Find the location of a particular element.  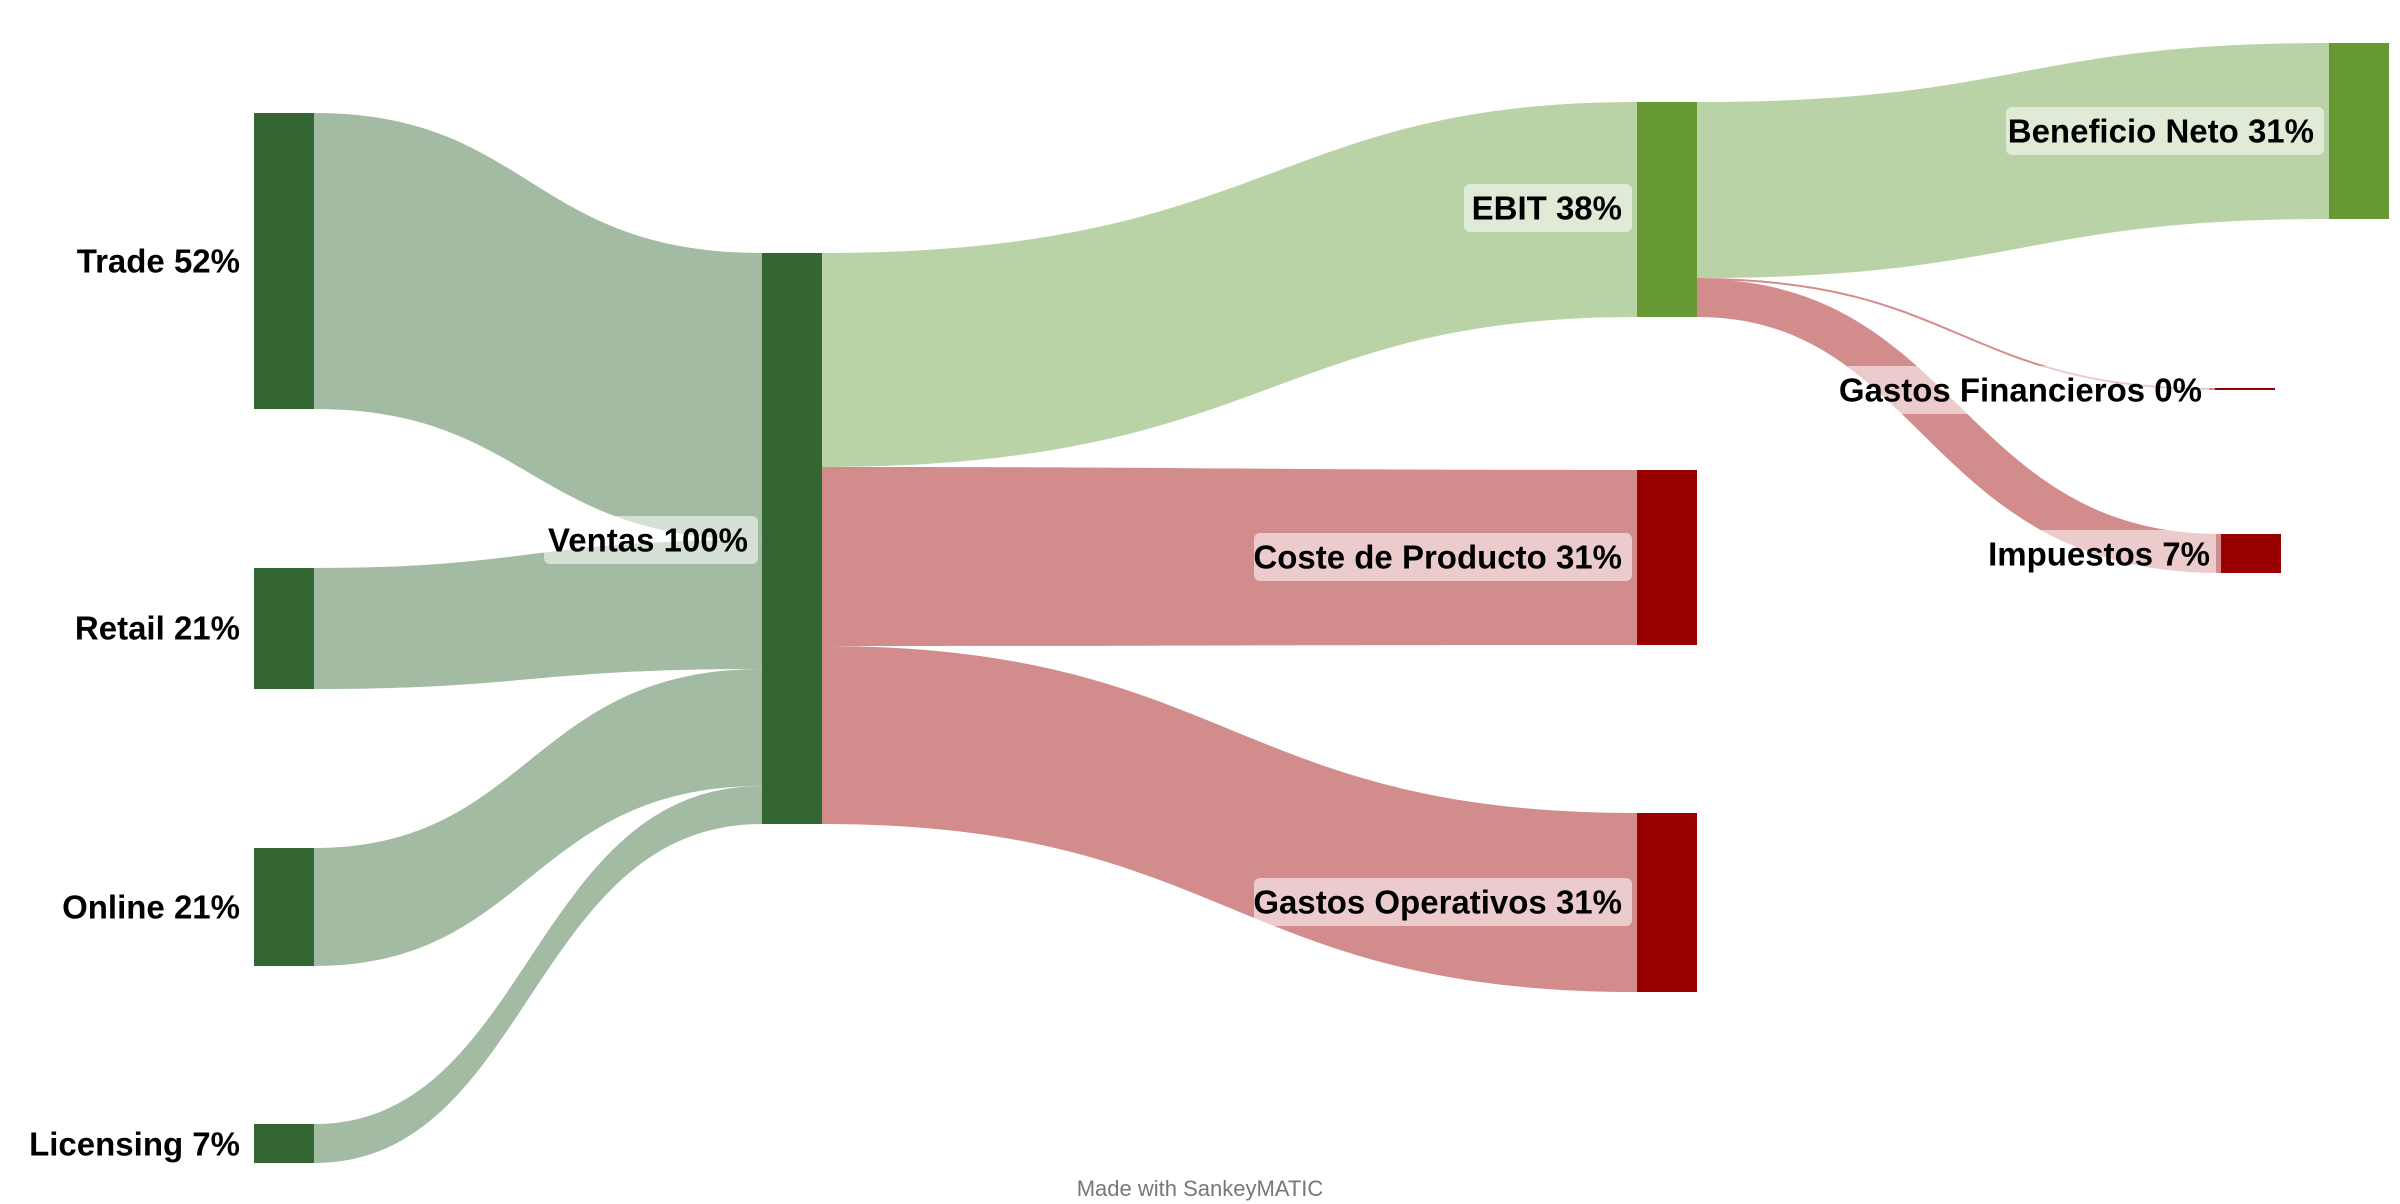

flow-ebit-impuestos is located at coordinates (1959, 426).